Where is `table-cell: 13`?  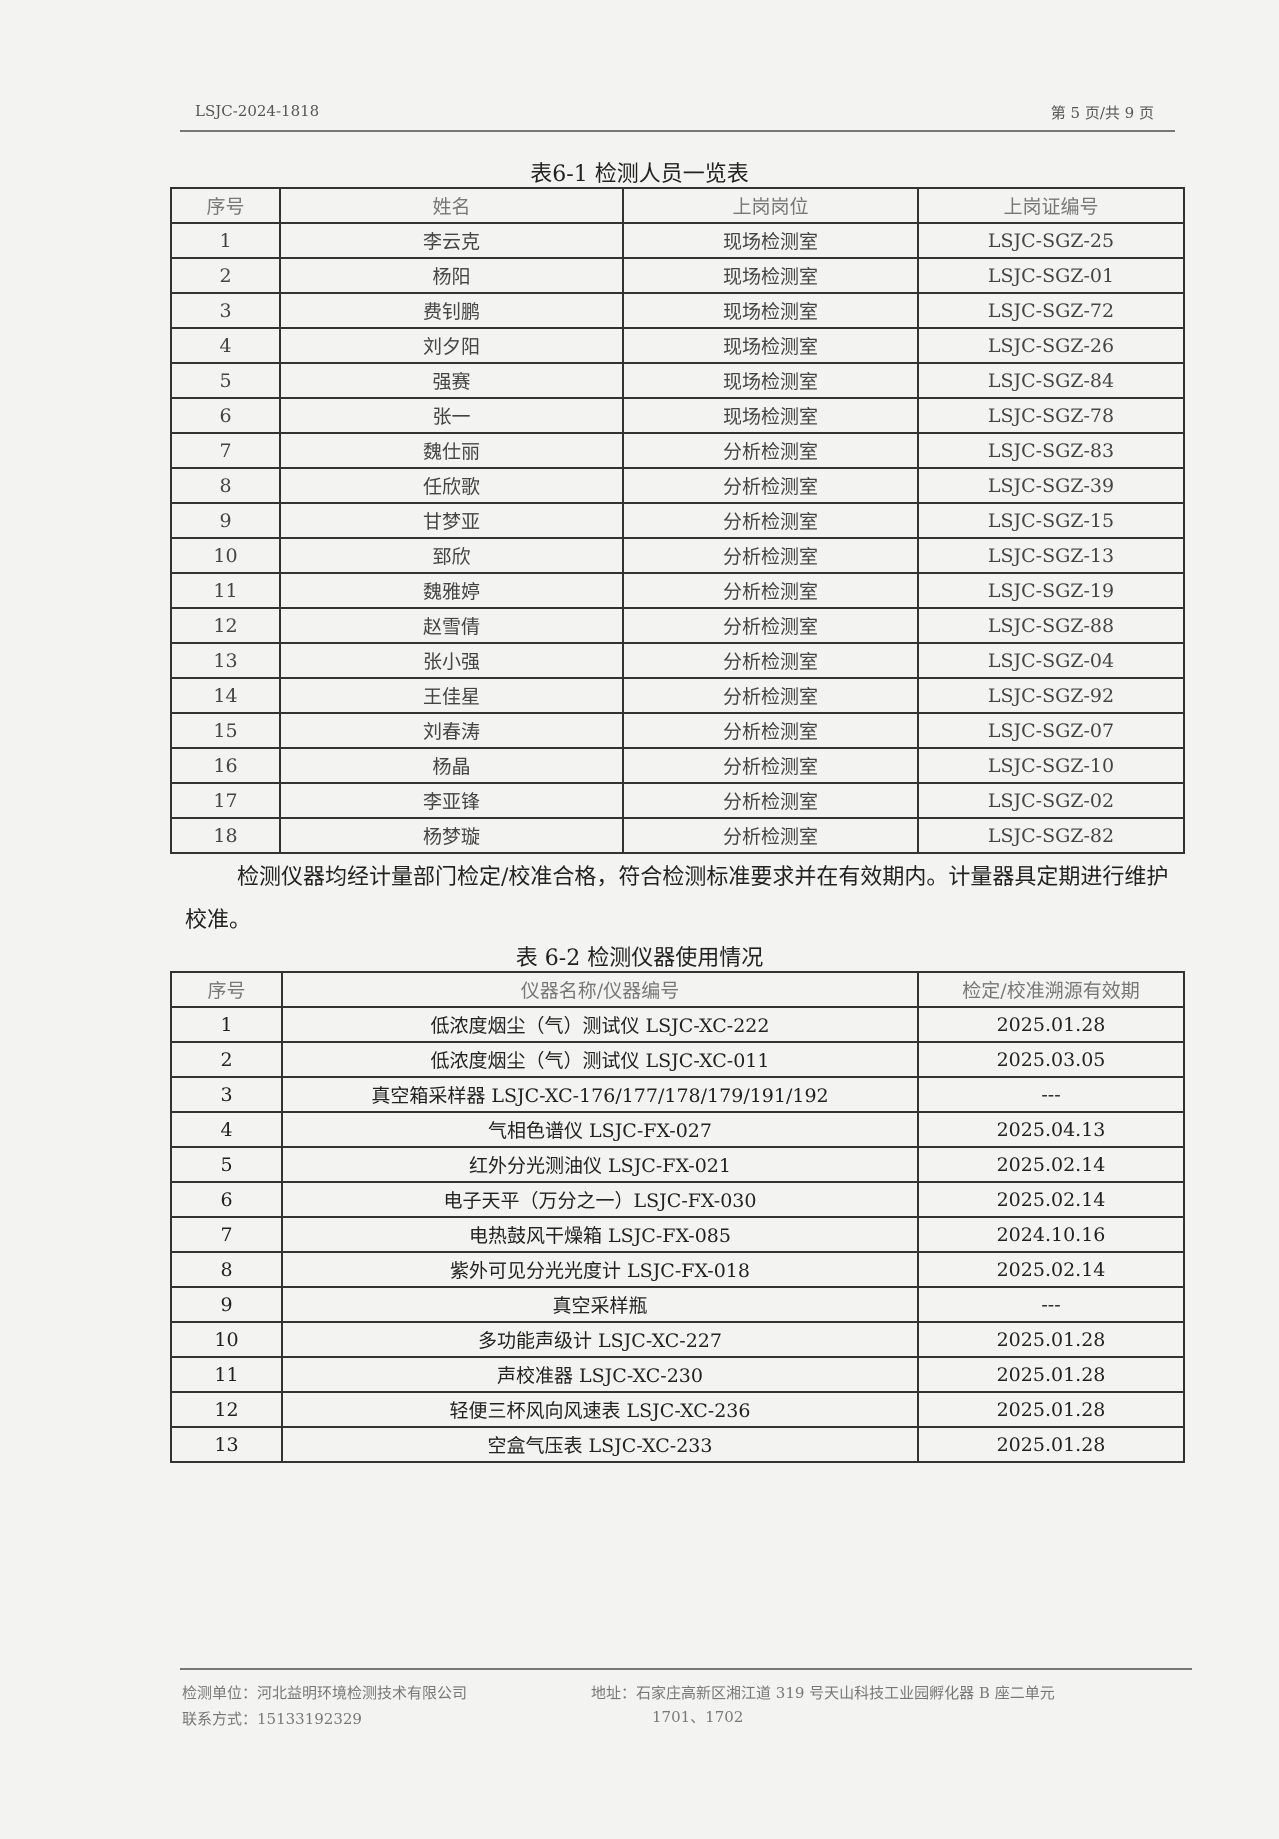
table-cell: 13 is located at coordinates (225, 660).